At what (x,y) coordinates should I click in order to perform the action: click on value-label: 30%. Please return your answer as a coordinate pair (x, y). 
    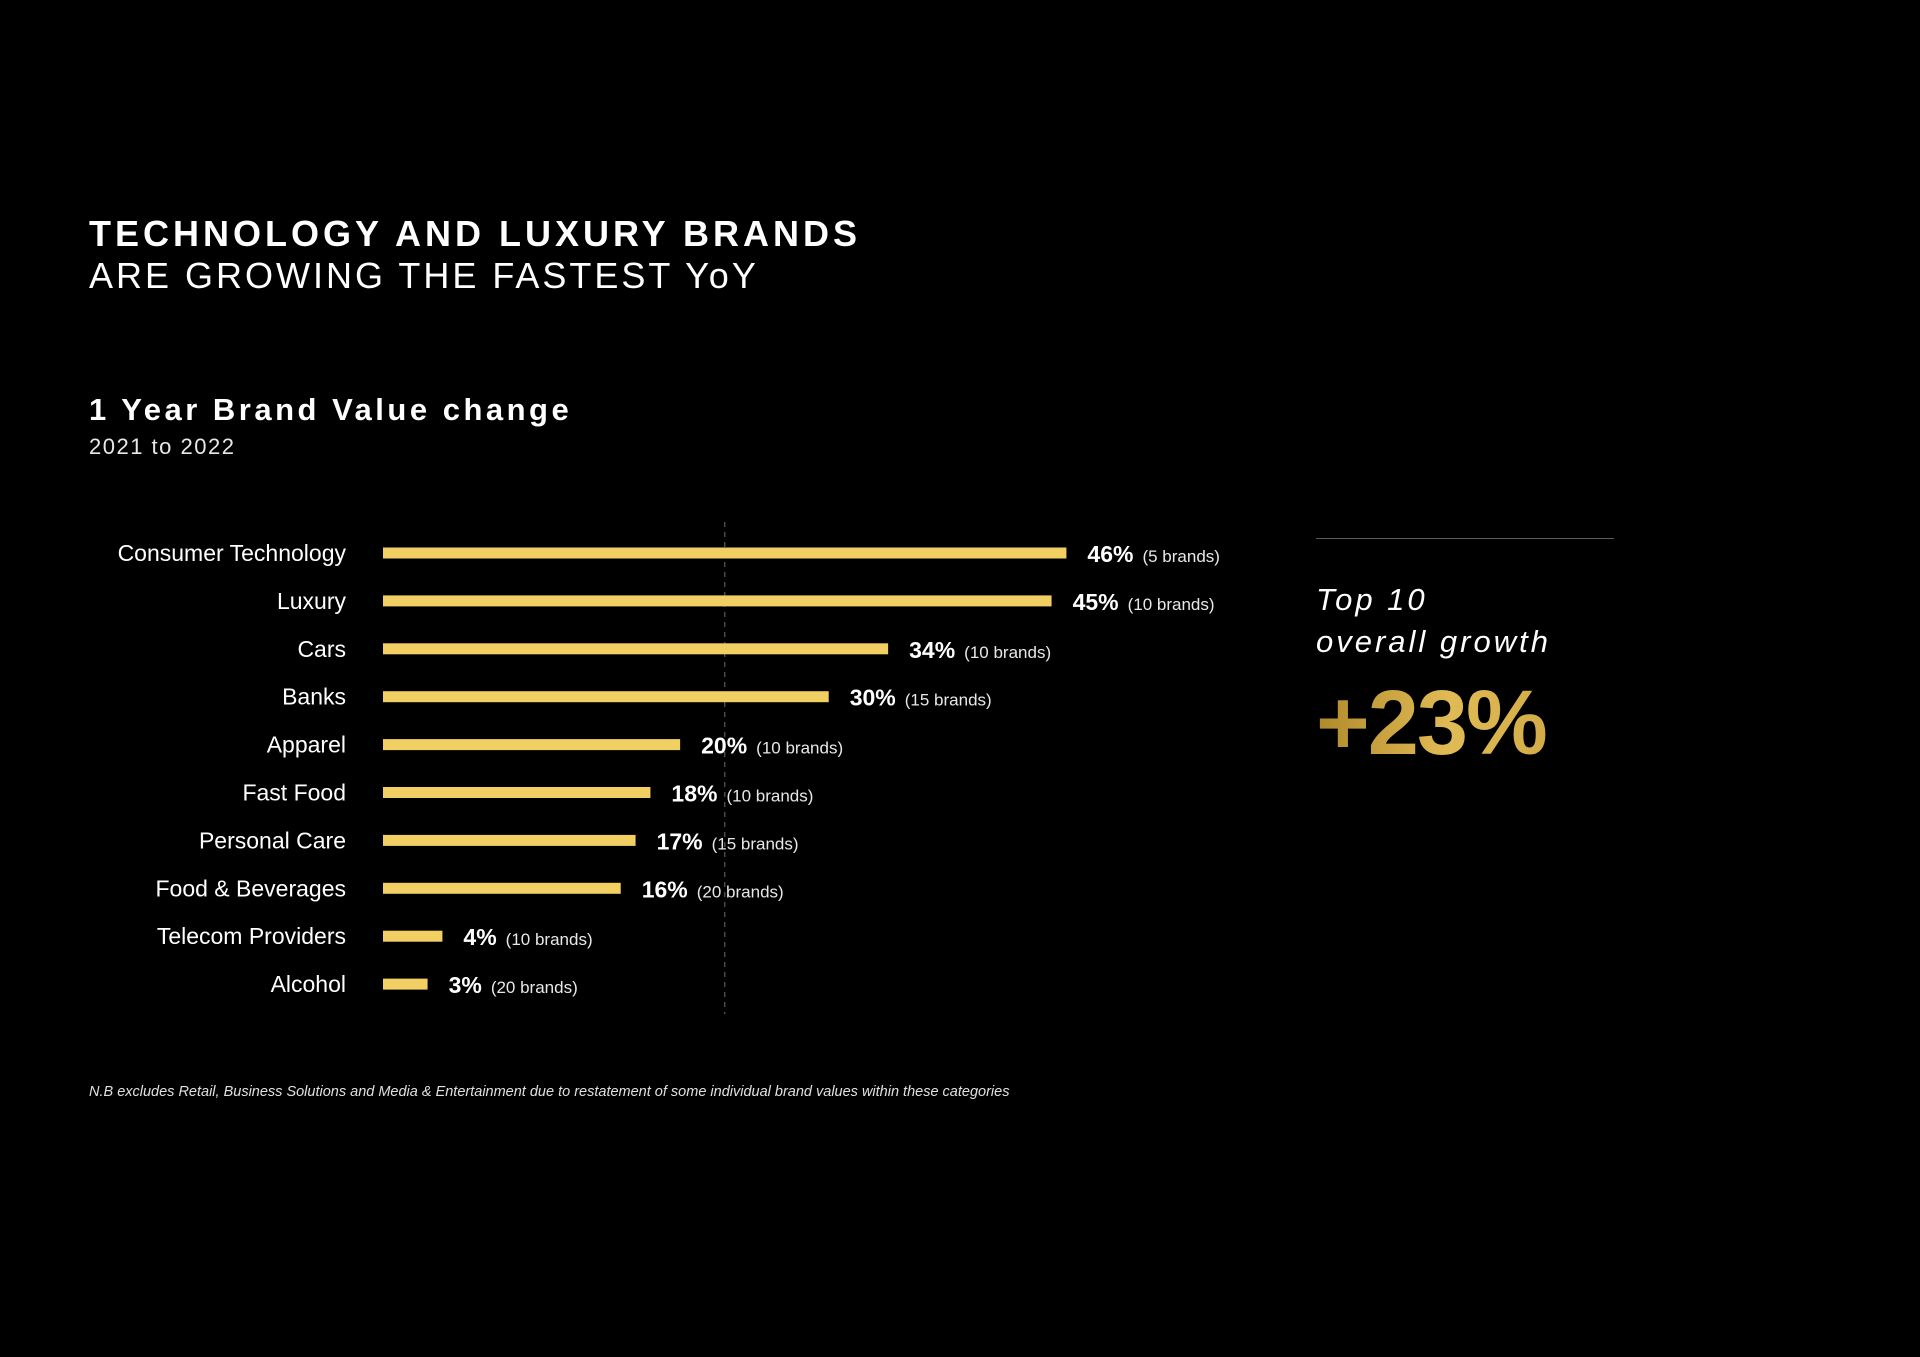
    Looking at the image, I should click on (873, 698).